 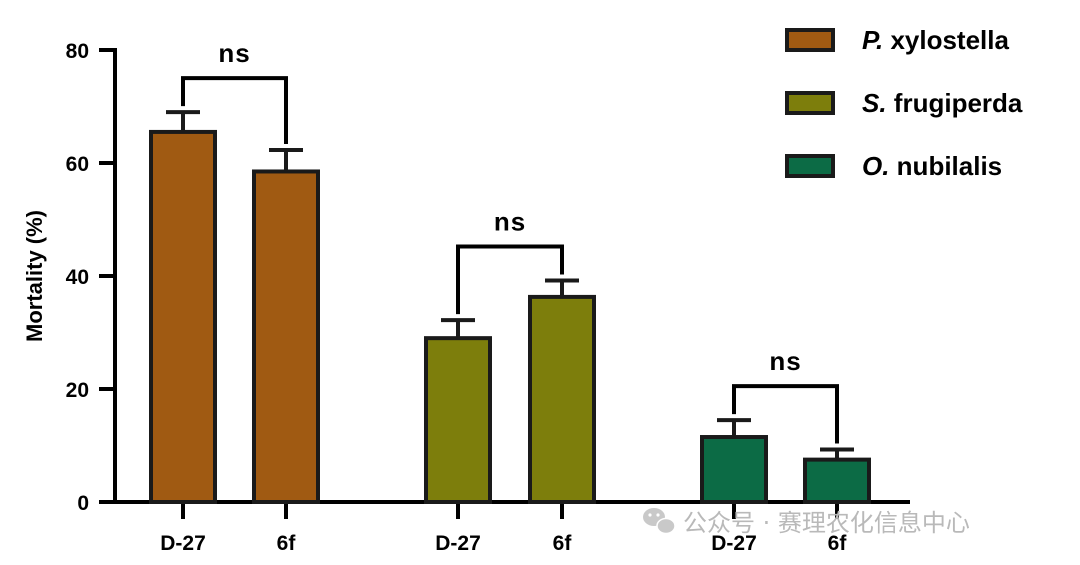 I want to click on y-tick-label: 20, so click(x=77, y=390).